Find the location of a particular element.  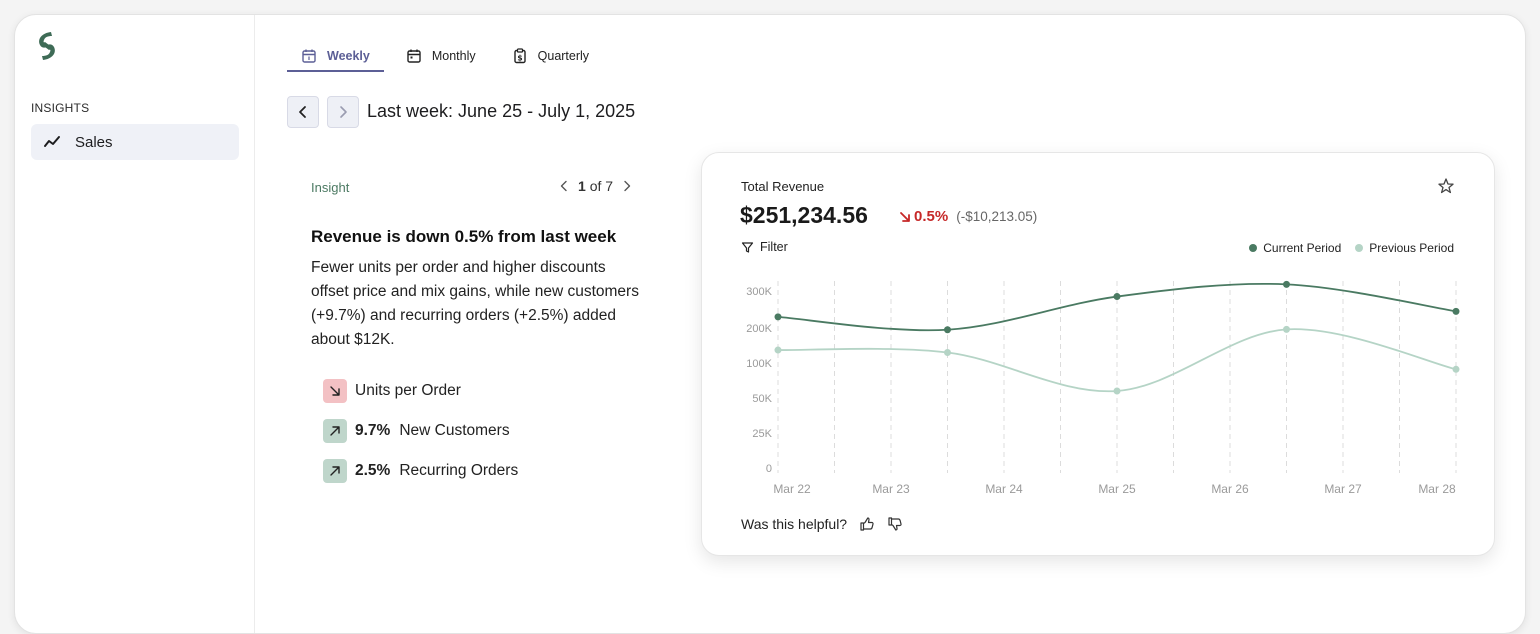

driver-recurring-orders: 2.5% Recurring Orders is located at coordinates (420, 471).